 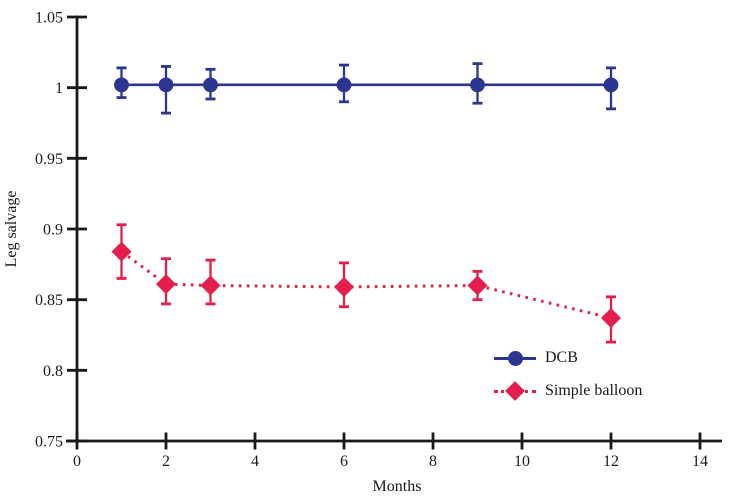 I want to click on series-line-simple-balloon, so click(x=366, y=285).